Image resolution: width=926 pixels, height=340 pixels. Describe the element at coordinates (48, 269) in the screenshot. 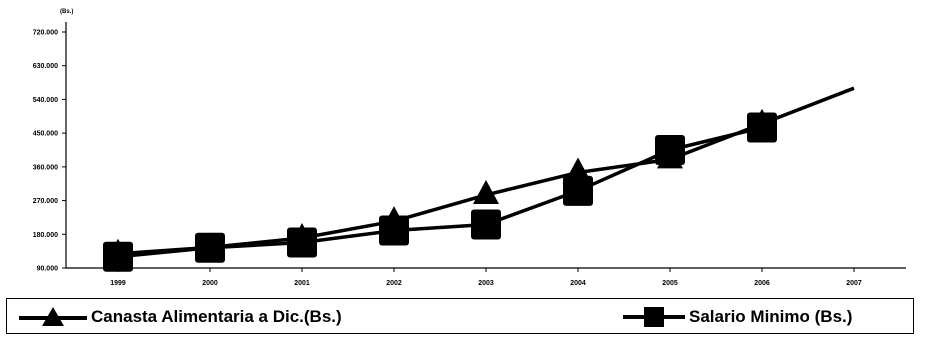

I see `y-tick-label: 90.000` at that location.